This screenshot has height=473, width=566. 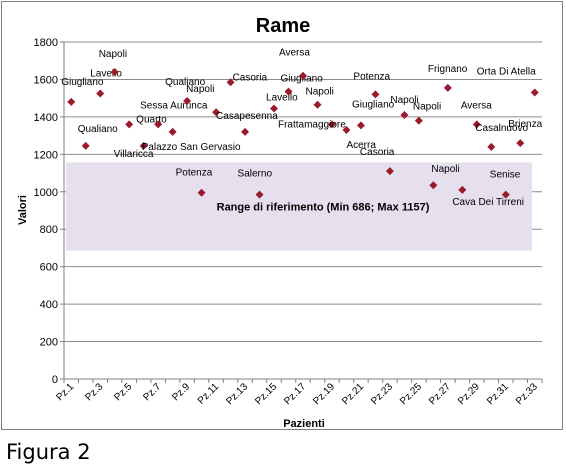 What do you see at coordinates (247, 116) in the screenshot?
I see `data-point-label: Casapesenna` at bounding box center [247, 116].